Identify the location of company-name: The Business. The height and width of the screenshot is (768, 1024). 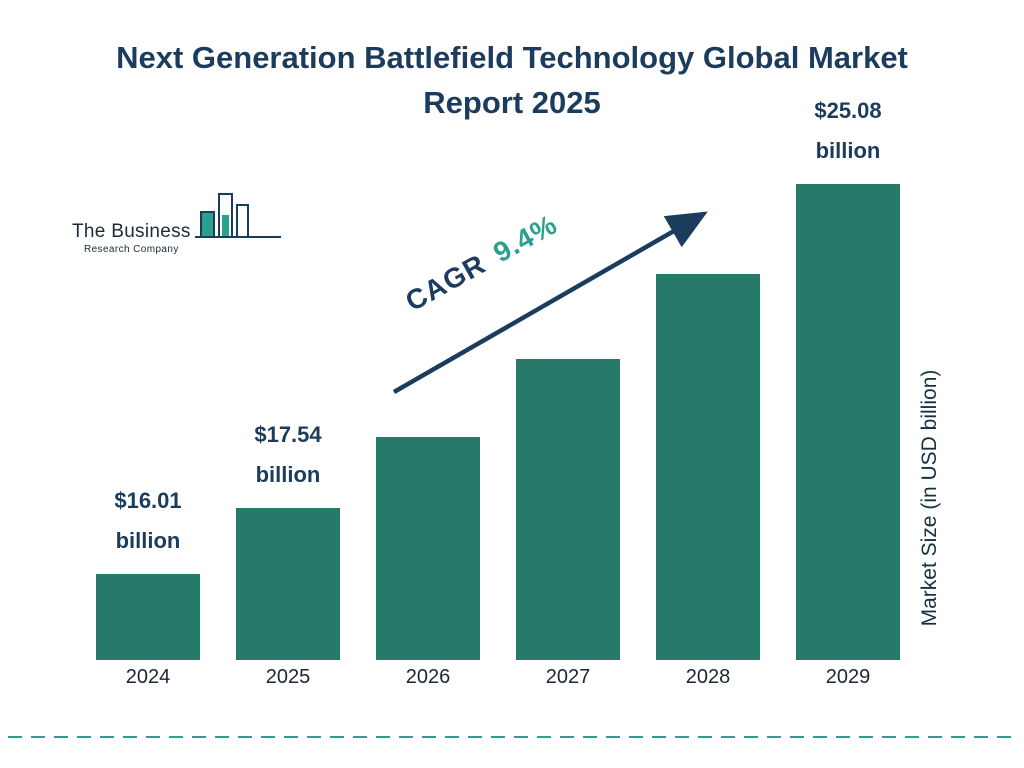
(131, 231).